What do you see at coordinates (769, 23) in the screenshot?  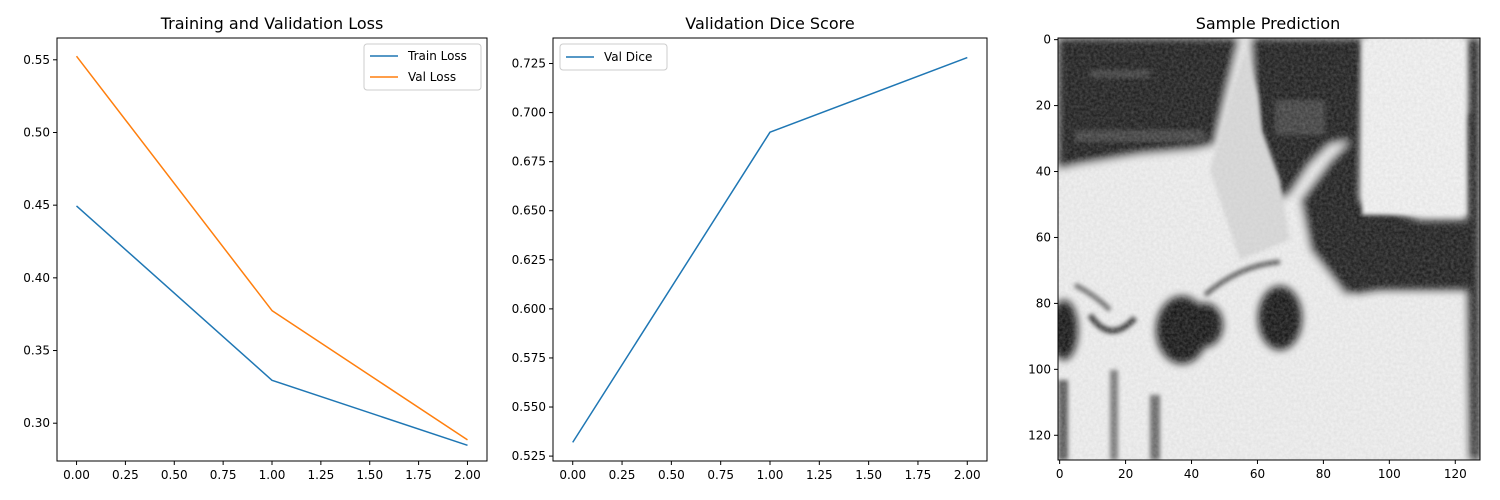 I see `dice-chart-title: Validation Dice Score` at bounding box center [769, 23].